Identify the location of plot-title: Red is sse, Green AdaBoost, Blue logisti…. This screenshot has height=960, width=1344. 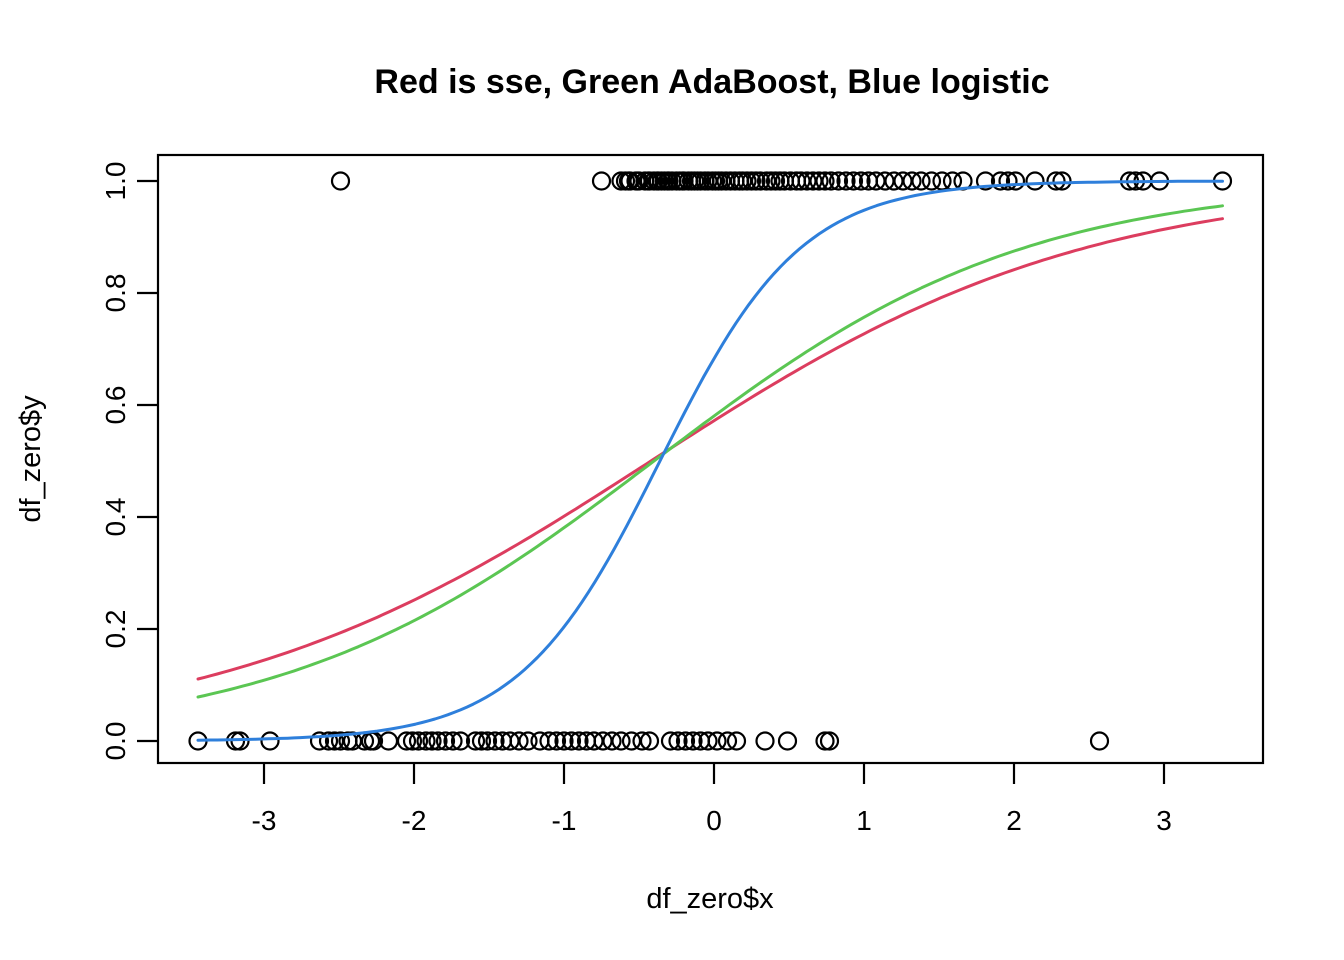
(711, 82).